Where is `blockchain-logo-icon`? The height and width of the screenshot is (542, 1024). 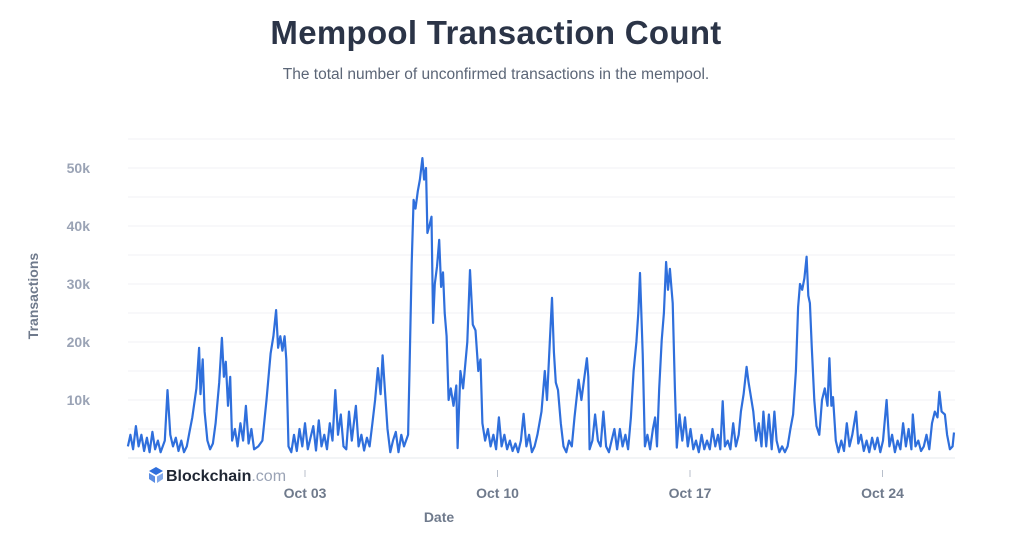
blockchain-logo-icon is located at coordinates (156, 475).